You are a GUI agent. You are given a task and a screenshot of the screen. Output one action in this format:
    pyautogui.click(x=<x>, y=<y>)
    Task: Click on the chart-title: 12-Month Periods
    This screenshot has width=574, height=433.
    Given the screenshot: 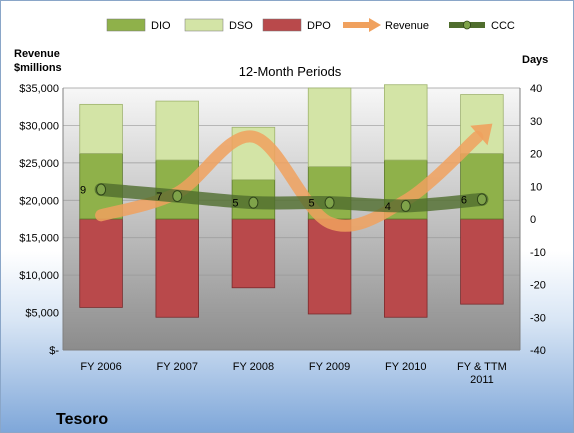 What is the action you would take?
    pyautogui.click(x=290, y=71)
    